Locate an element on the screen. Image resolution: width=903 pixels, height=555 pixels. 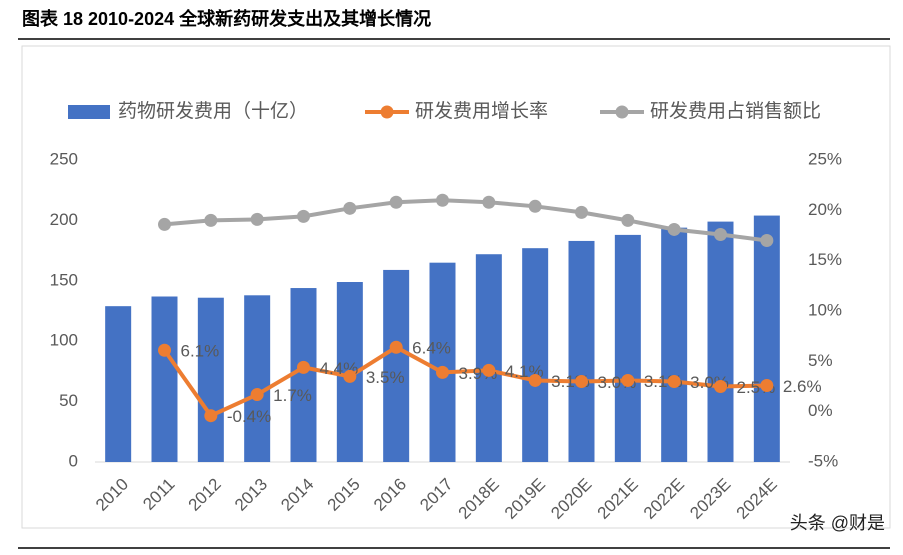
x-tick-label: 2017 is located at coordinates (436, 495).